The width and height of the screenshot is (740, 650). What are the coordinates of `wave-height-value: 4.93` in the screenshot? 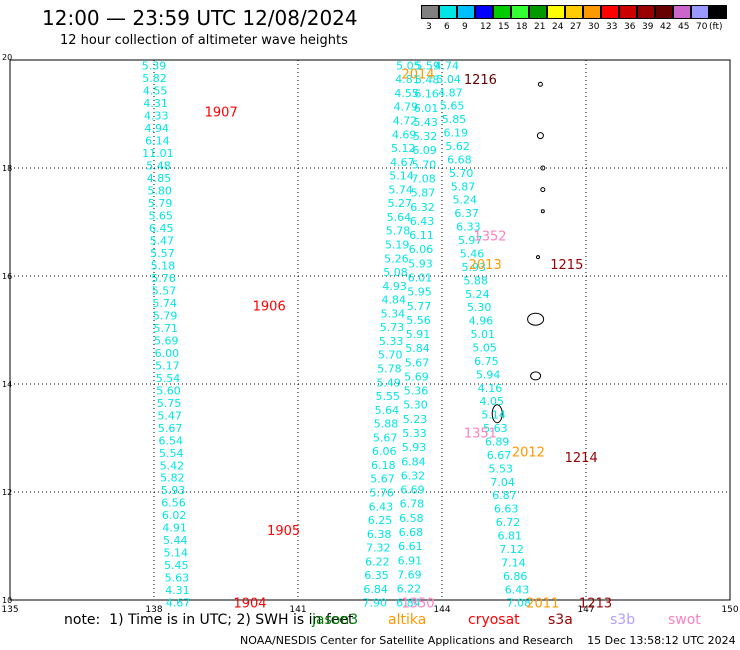 It's located at (394, 286).